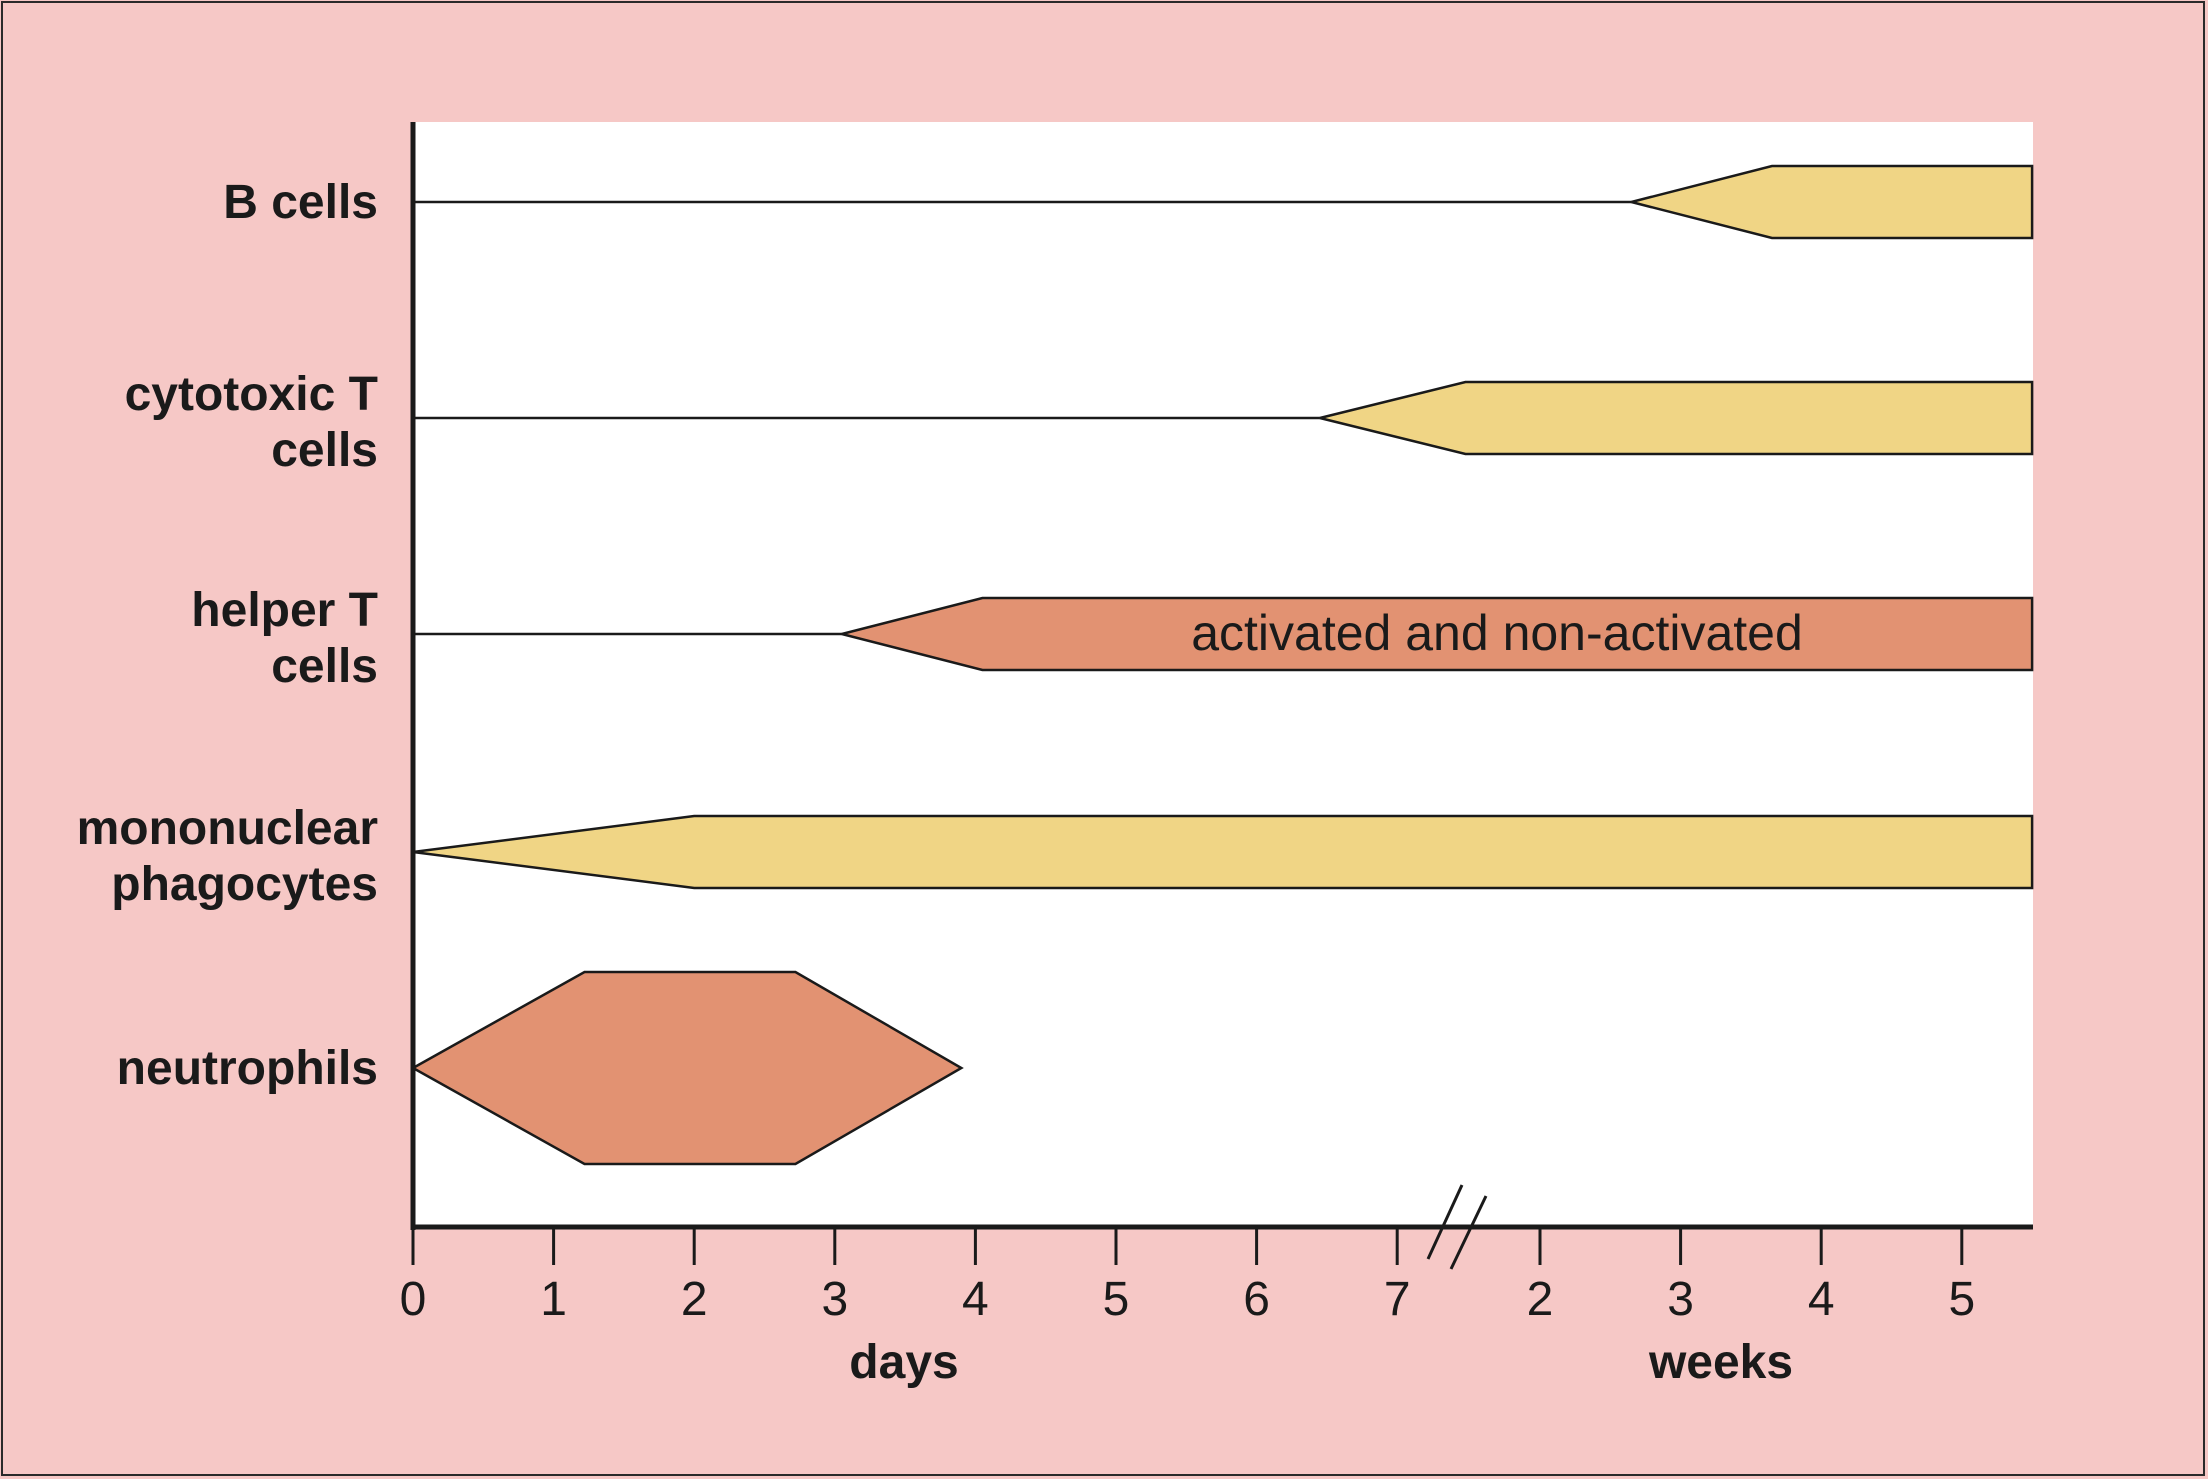 This screenshot has width=2208, height=1479. Describe the element at coordinates (903, 1362) in the screenshot. I see `x-axis-title-days: days` at that location.